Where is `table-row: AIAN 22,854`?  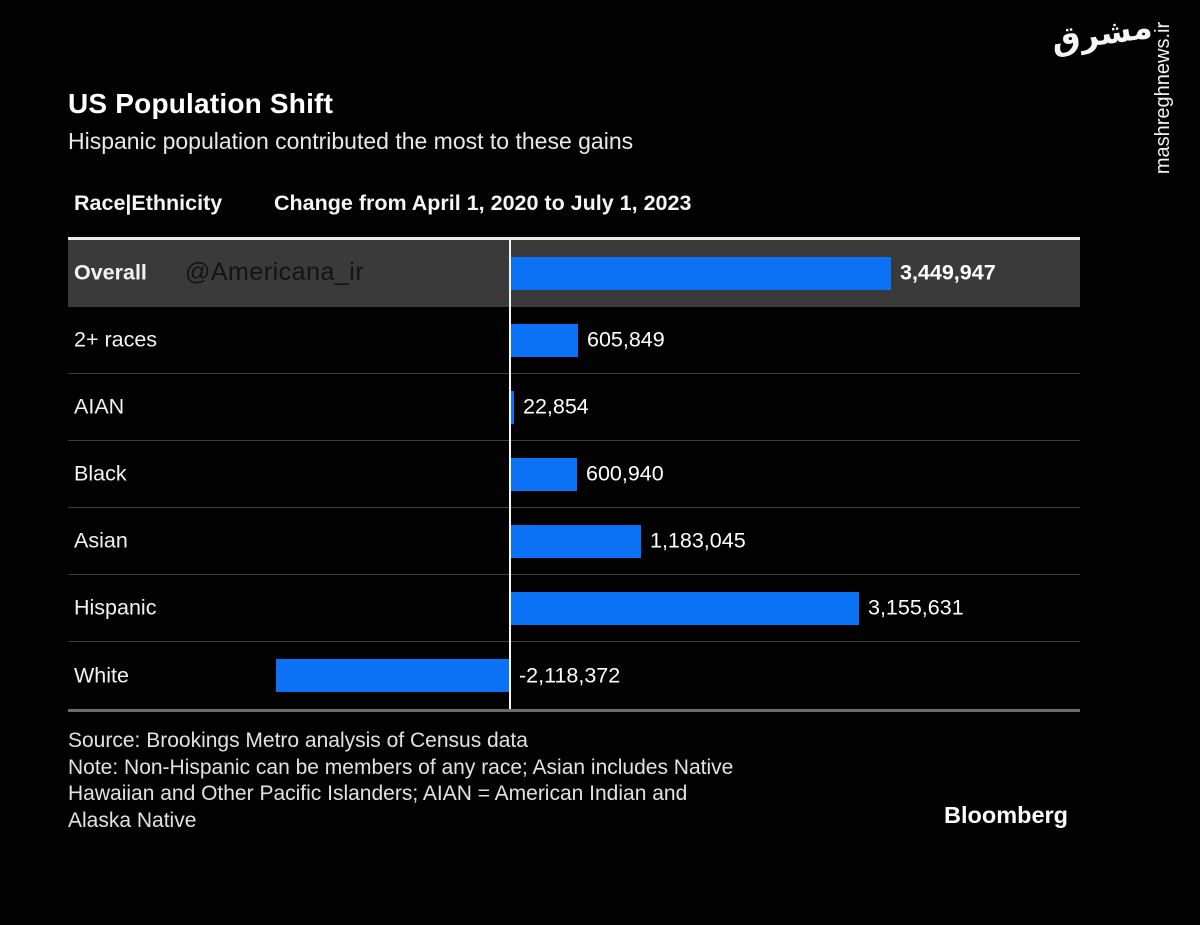 table-row: AIAN 22,854 is located at coordinates (574, 407).